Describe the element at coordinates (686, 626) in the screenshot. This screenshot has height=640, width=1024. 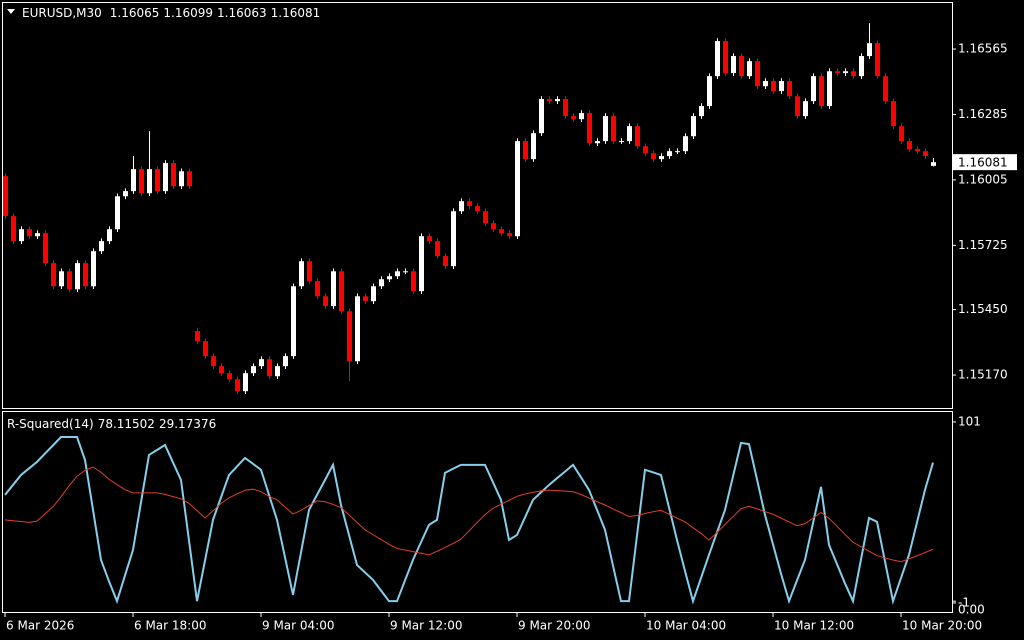
I see `x-tick-label: 10 Mar 04:00` at that location.